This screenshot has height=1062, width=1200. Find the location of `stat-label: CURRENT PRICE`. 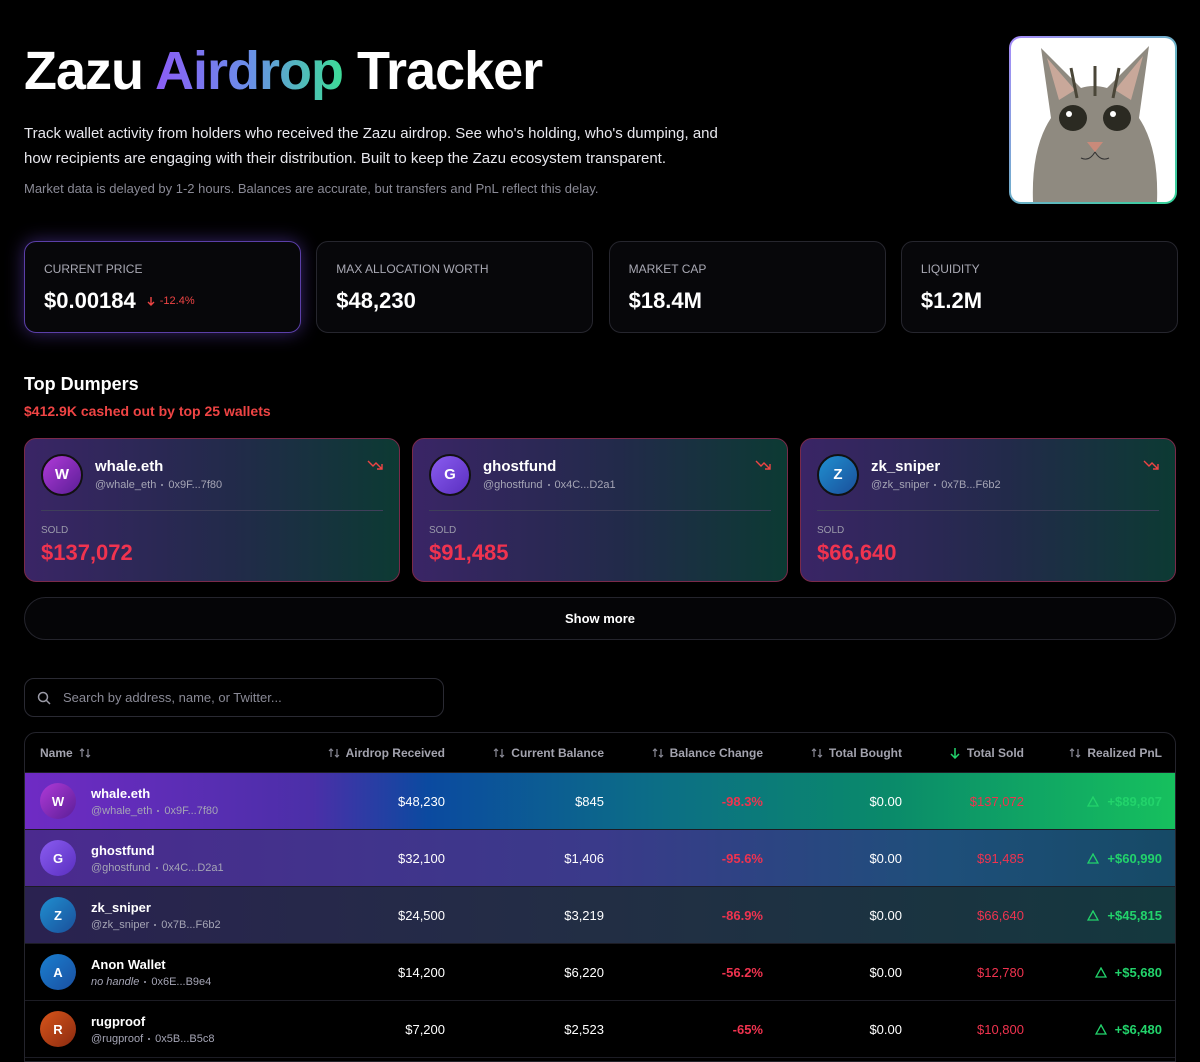

stat-label: CURRENT PRICE is located at coordinates (93, 269).